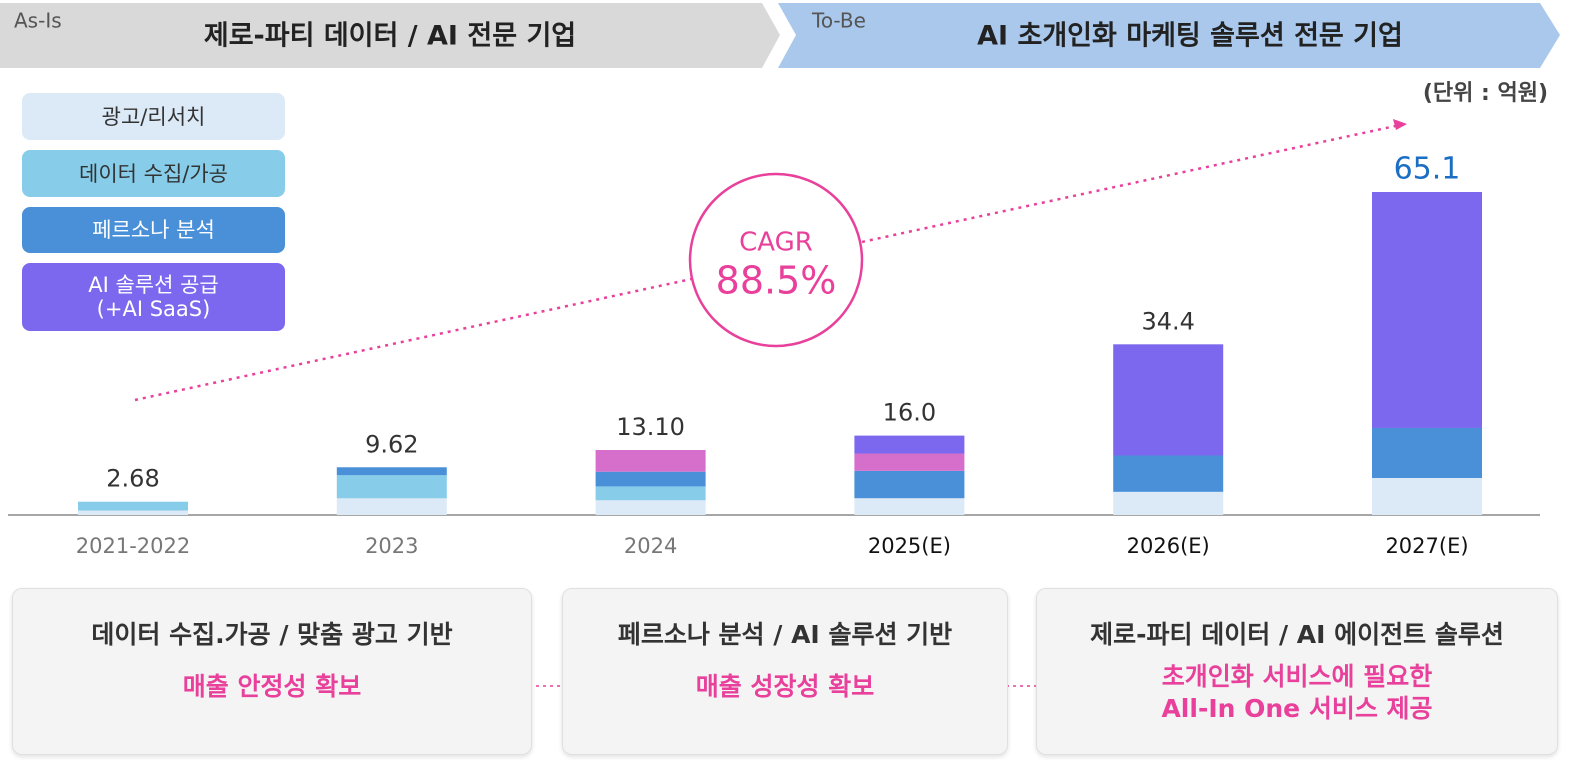  What do you see at coordinates (391, 444) in the screenshot?
I see `total-label: 9.62` at bounding box center [391, 444].